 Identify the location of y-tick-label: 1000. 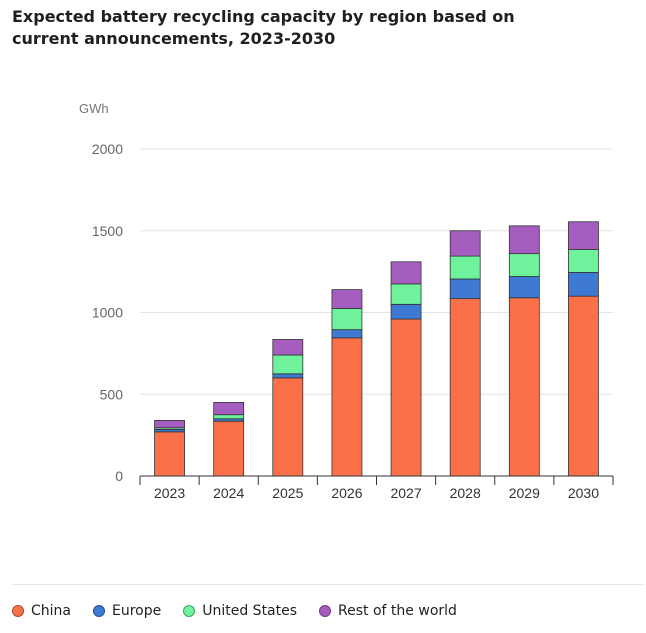
(107, 313).